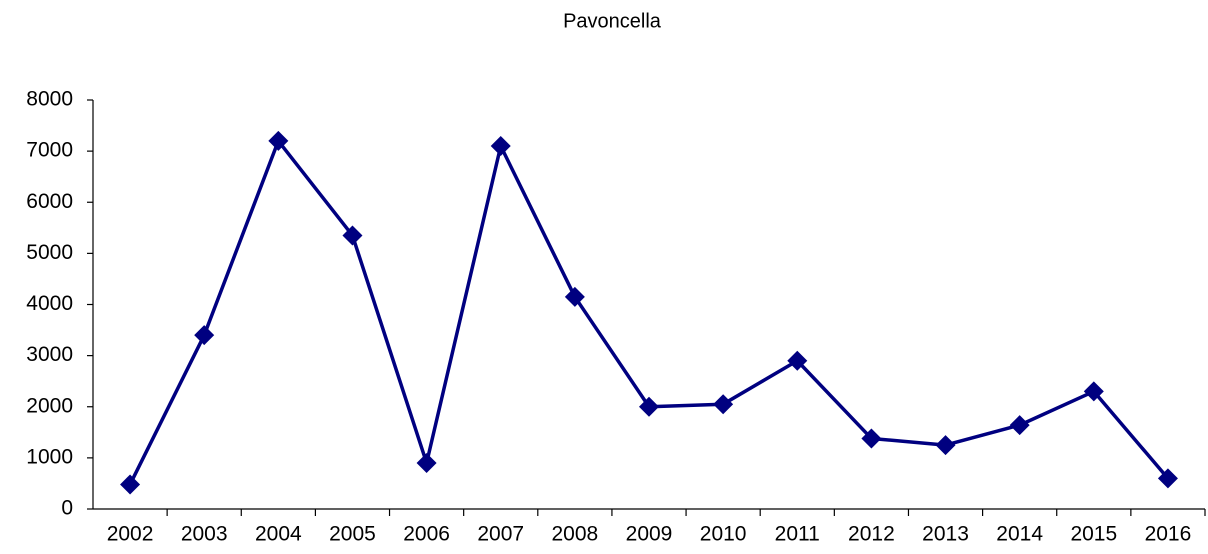 The image size is (1208, 554). I want to click on y-tick-label: 0, so click(67, 508).